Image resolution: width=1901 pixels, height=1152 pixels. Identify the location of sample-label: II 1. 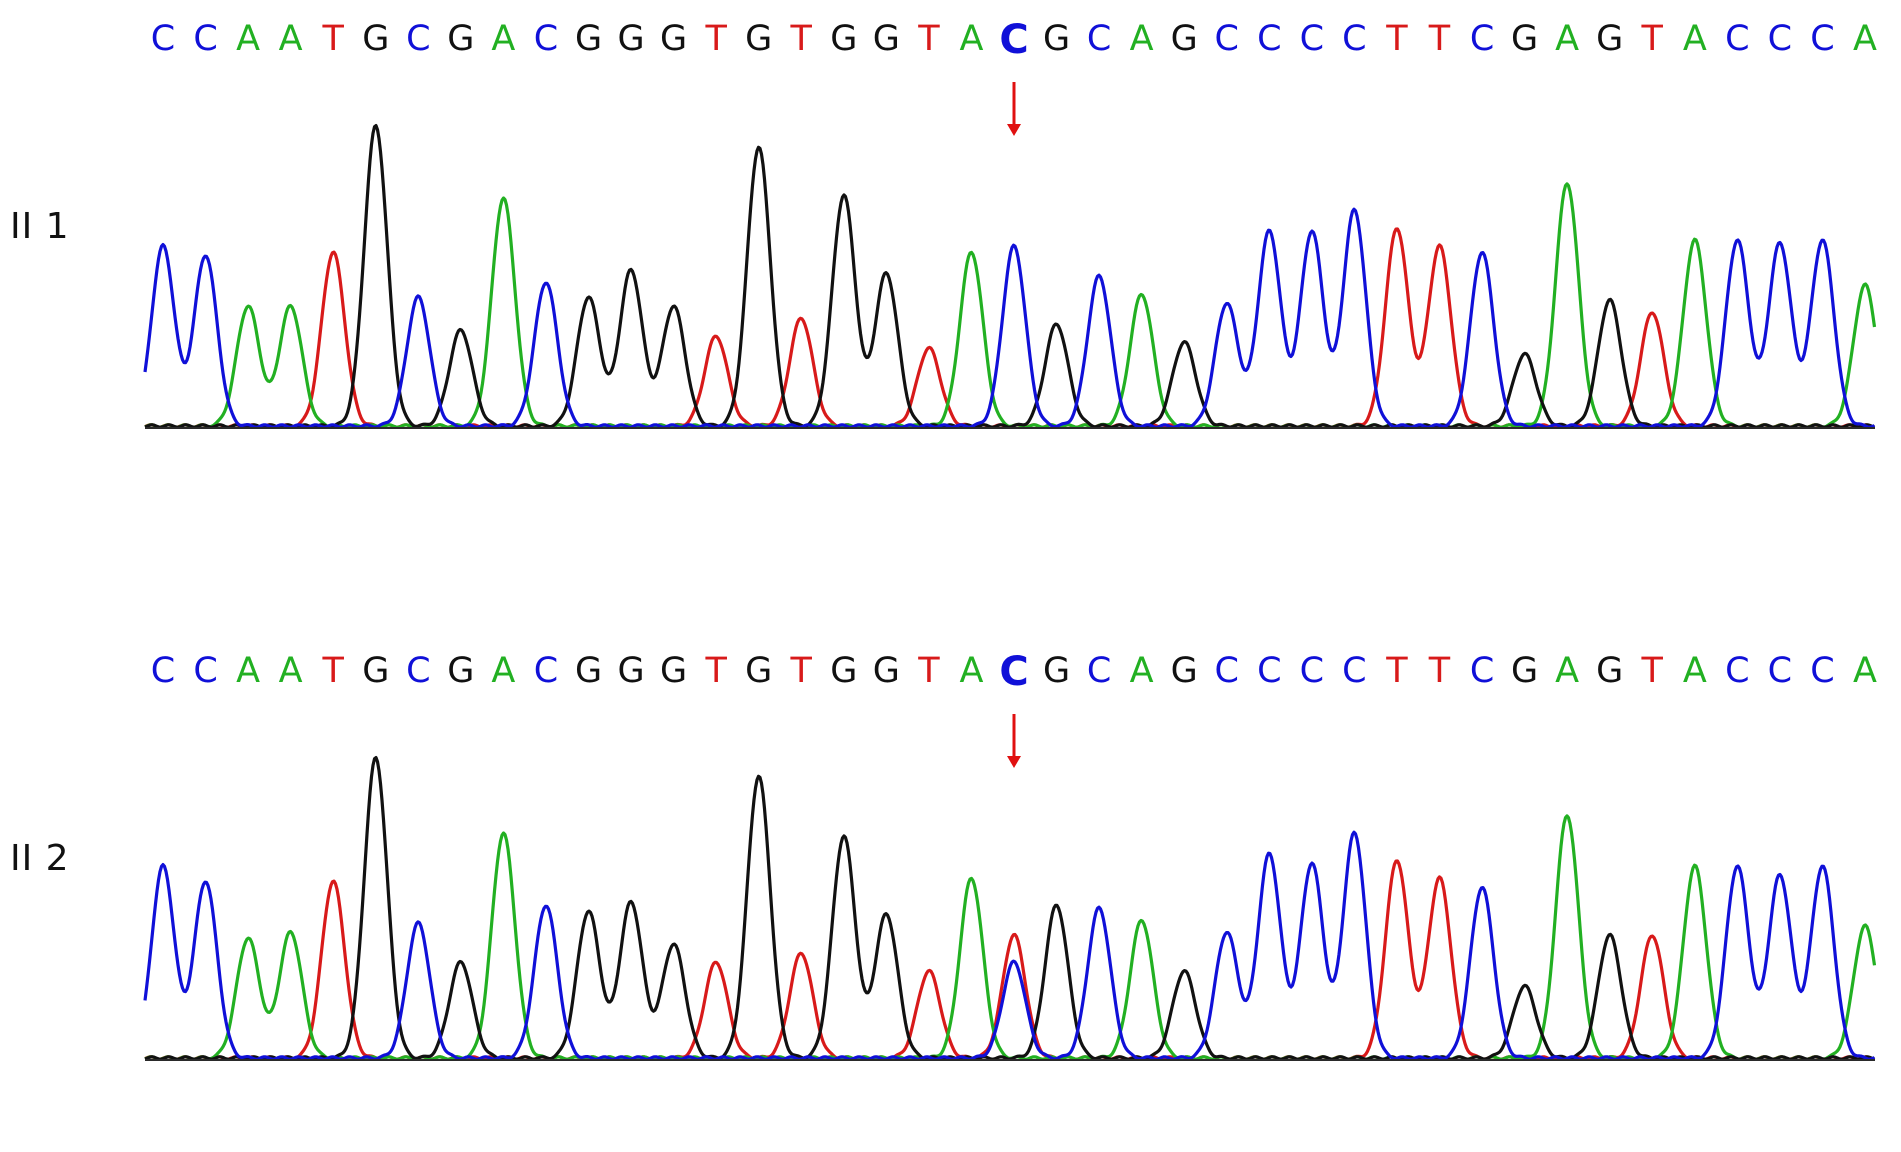
(40, 226).